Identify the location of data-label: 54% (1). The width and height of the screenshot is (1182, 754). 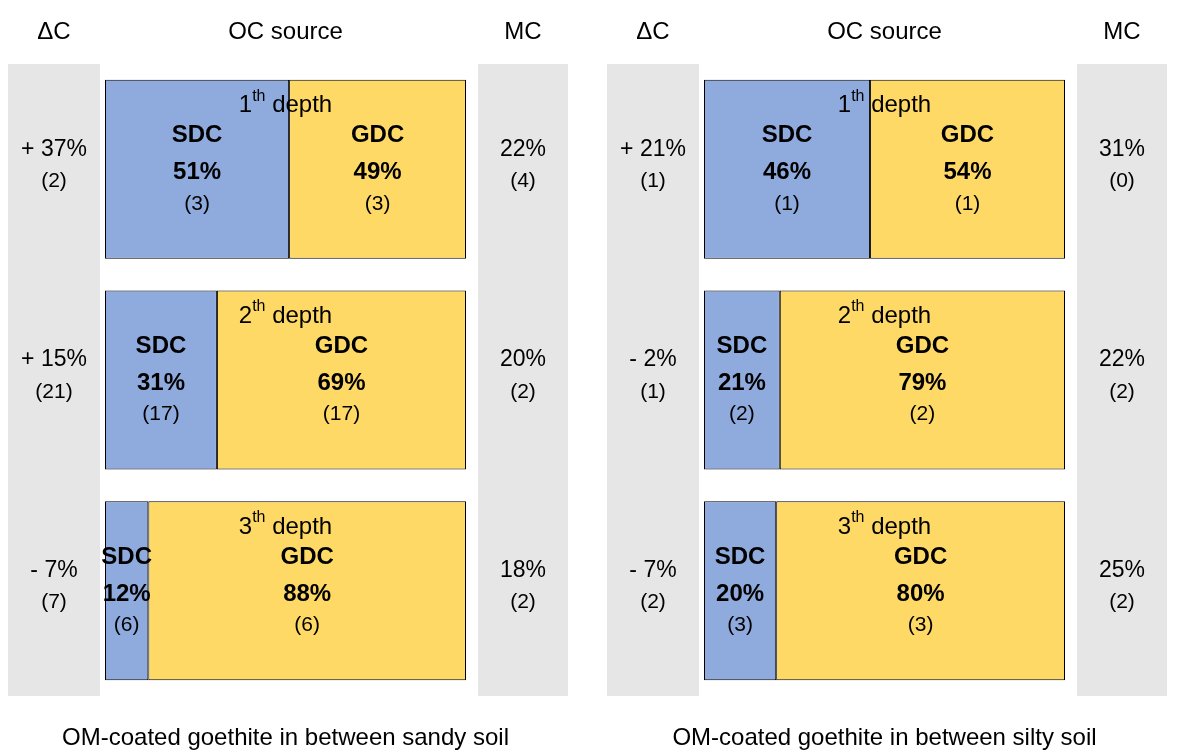
(967, 185).